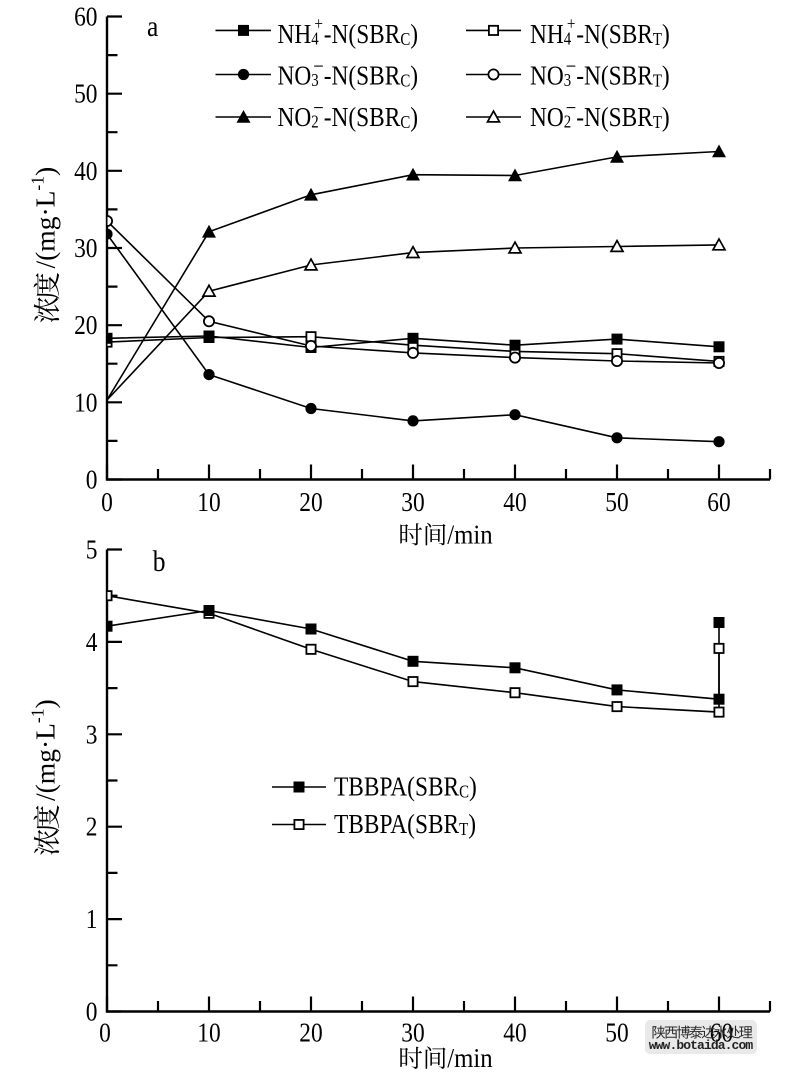 The image size is (800, 1084). What do you see at coordinates (347, 115) in the screenshot?
I see `svg-text: NO2−-N(SBRC)` at bounding box center [347, 115].